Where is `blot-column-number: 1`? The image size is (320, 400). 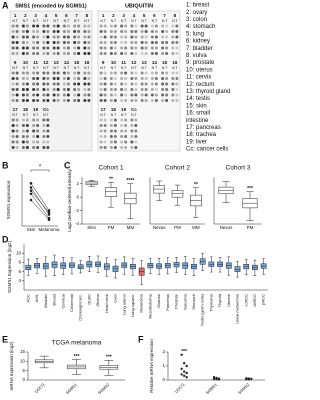
blot-column-number: 1 is located at coordinates (15, 15).